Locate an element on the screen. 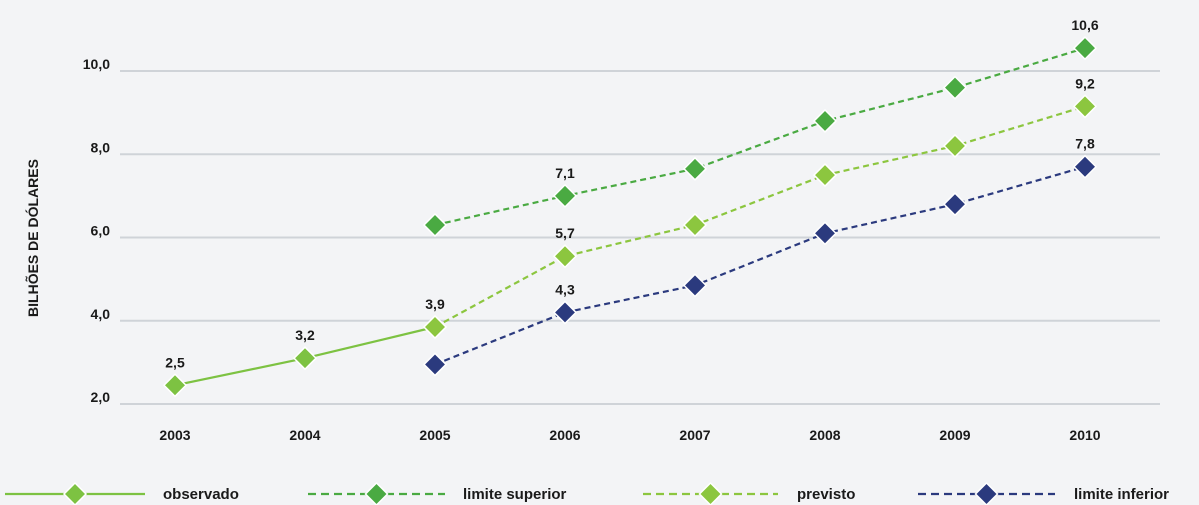  legend-item-limite-superior: limite superior is located at coordinates (437, 493).